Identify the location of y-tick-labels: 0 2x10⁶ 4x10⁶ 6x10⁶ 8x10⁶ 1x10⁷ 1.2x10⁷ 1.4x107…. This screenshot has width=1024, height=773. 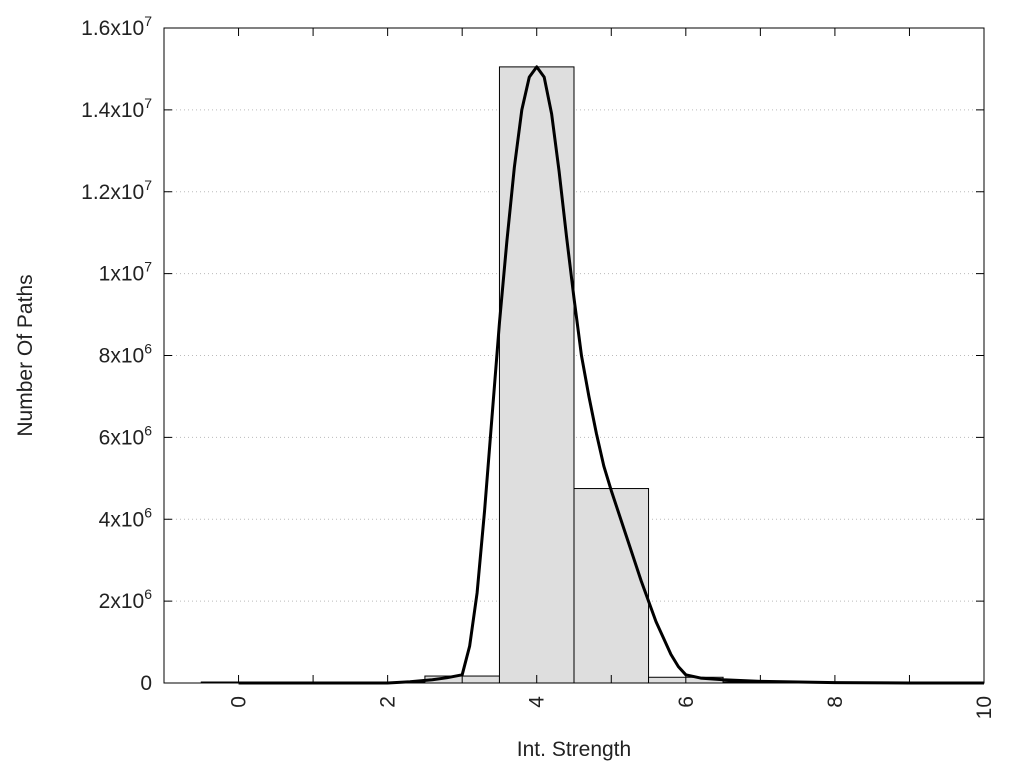
(116, 354).